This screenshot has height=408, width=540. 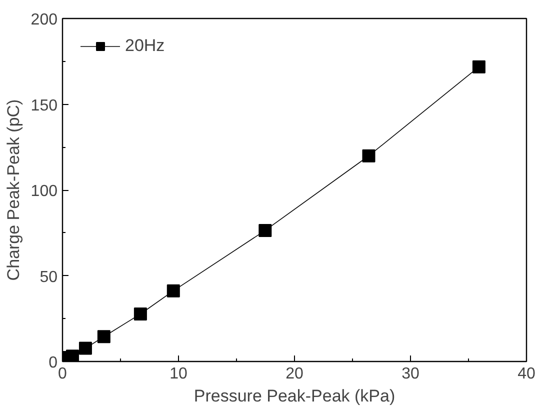 I want to click on y-tick-label: 150, so click(x=44, y=105).